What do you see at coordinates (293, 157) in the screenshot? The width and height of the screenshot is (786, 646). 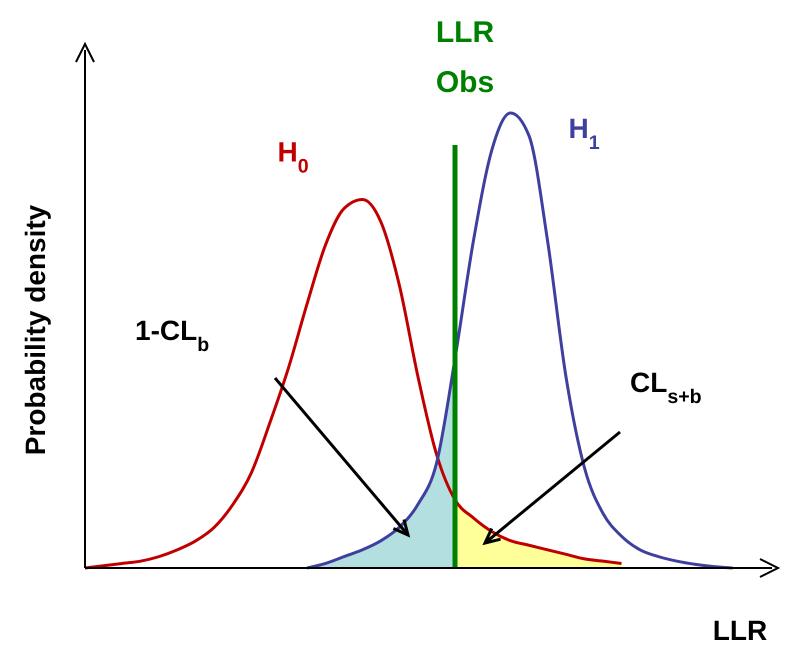 I see `series-label: H$_{0}$` at bounding box center [293, 157].